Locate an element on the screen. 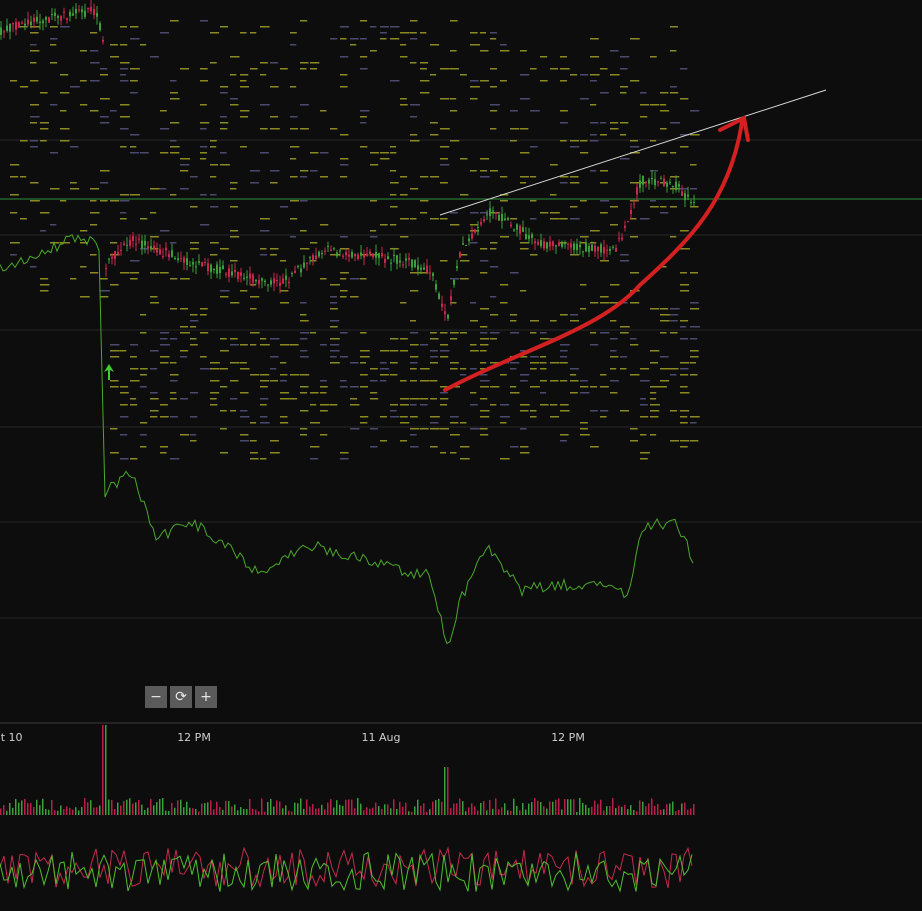 The width and height of the screenshot is (922, 911). zoom-out-button: − is located at coordinates (156, 697).